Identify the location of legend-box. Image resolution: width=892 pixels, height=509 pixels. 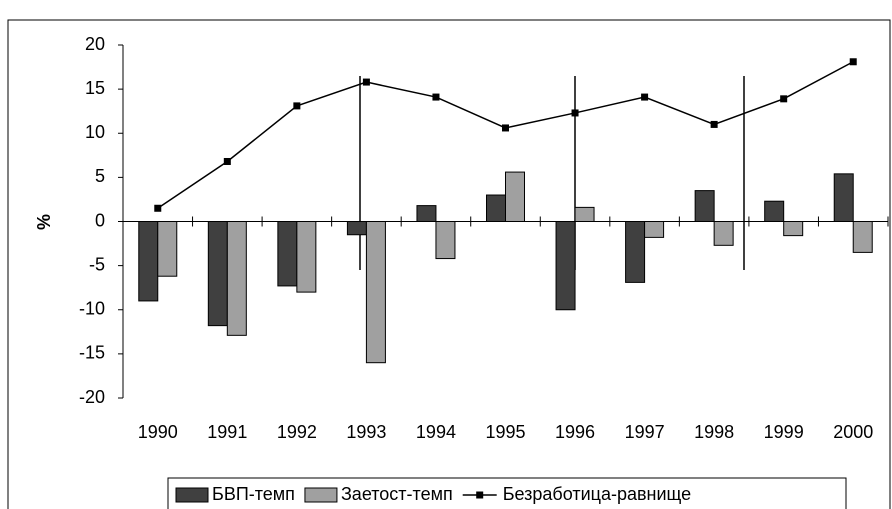
(507, 493).